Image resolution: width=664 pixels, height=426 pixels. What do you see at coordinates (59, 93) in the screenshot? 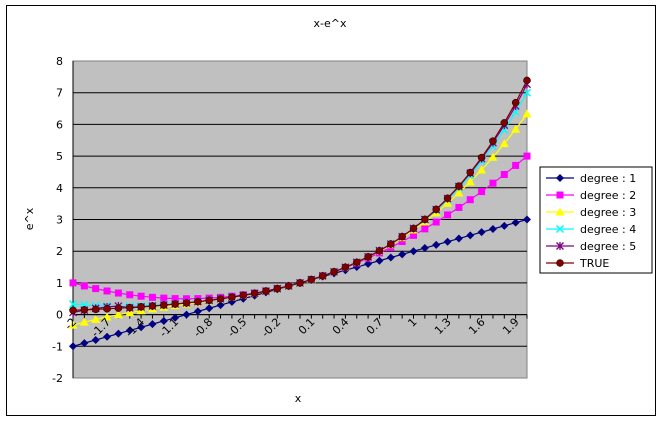
I see `y-tick-label: 7` at bounding box center [59, 93].